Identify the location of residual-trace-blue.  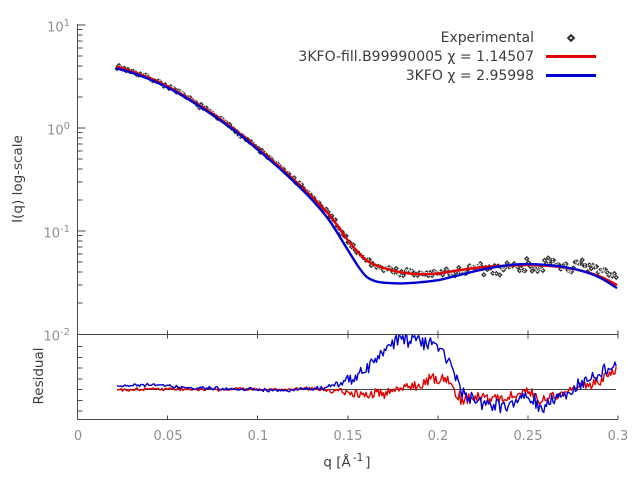
(366, 374).